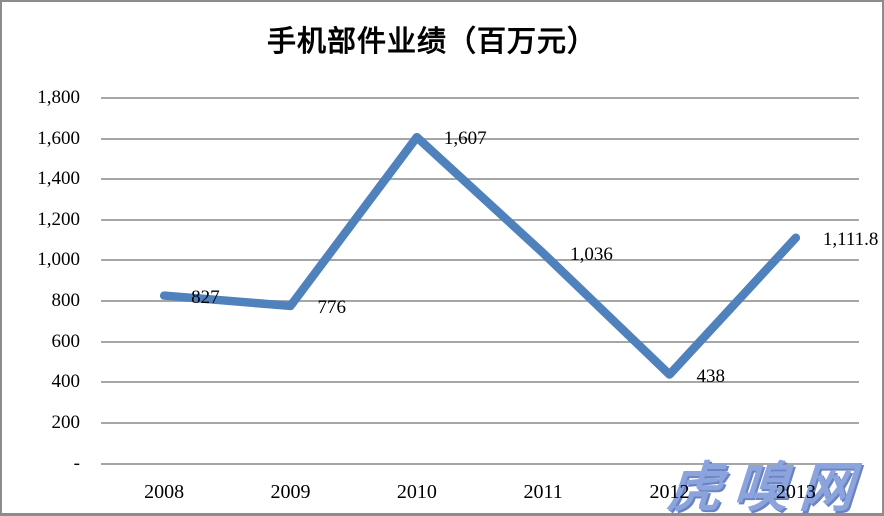 The height and width of the screenshot is (516, 884). Describe the element at coordinates (431, 42) in the screenshot. I see `chart-title: 手机部件业绩（百万元）` at that location.